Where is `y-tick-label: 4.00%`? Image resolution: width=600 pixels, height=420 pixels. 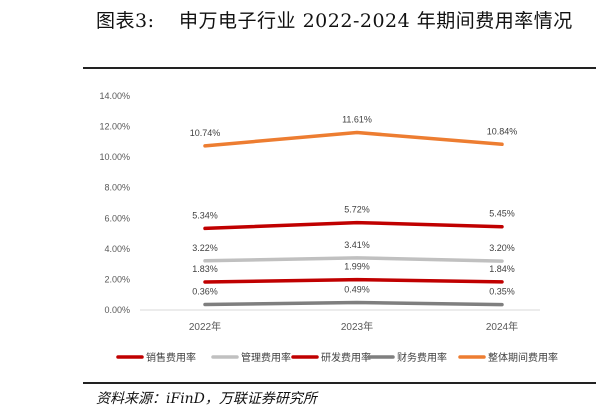 y-tick-label: 4.00% is located at coordinates (117, 249).